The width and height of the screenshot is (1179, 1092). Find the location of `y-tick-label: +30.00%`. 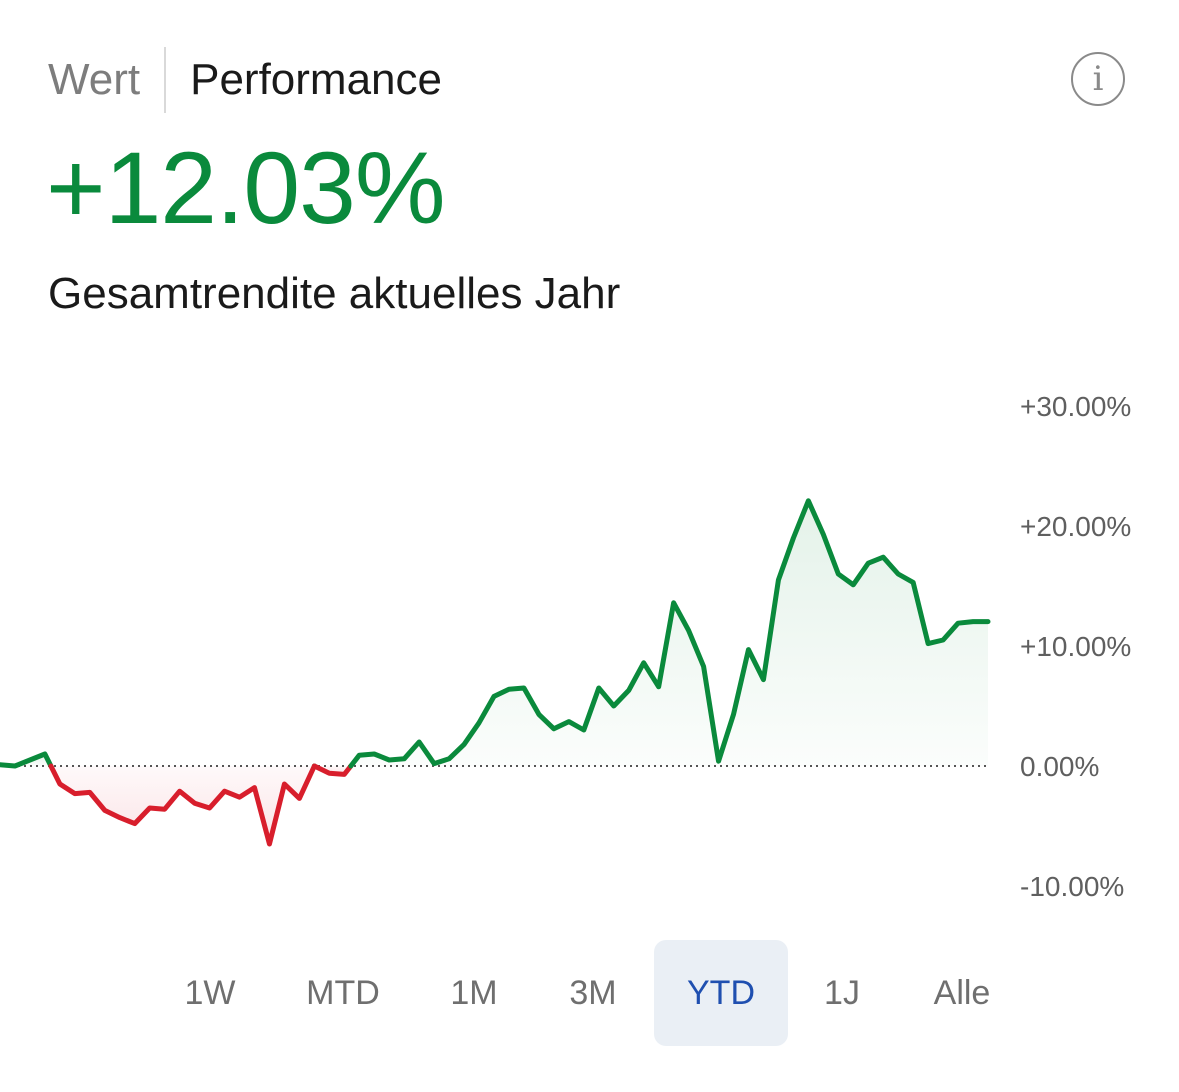

y-tick-label: +30.00% is located at coordinates (1075, 406).